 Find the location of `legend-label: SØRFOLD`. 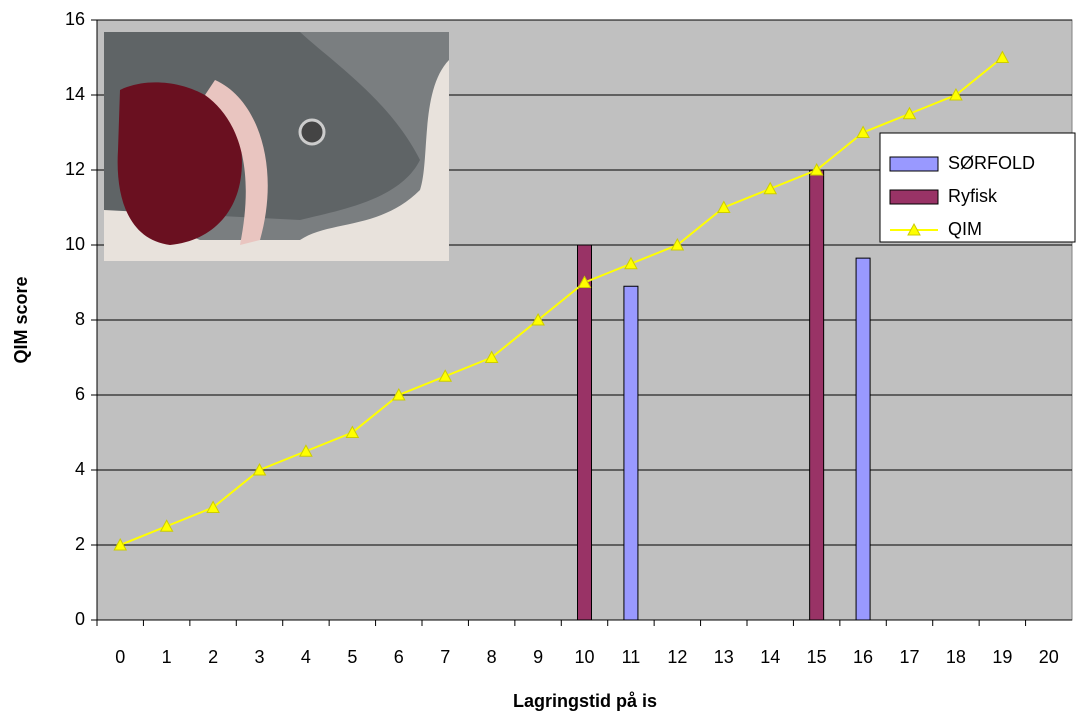

legend-label: SØRFOLD is located at coordinates (991, 163).